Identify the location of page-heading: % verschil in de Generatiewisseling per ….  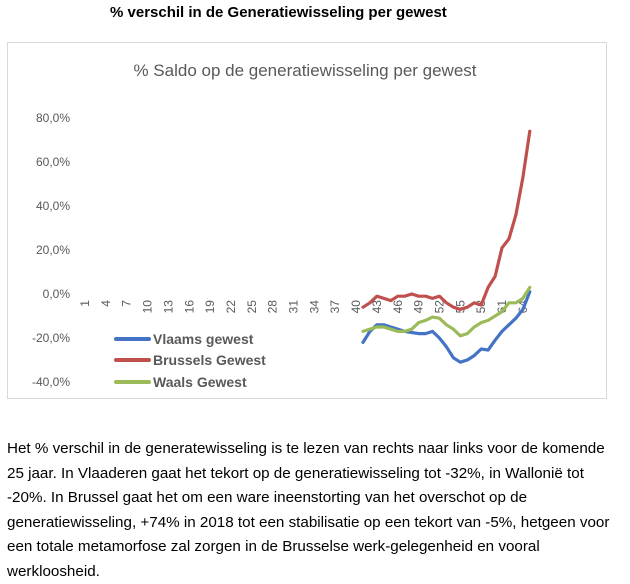
(278, 12).